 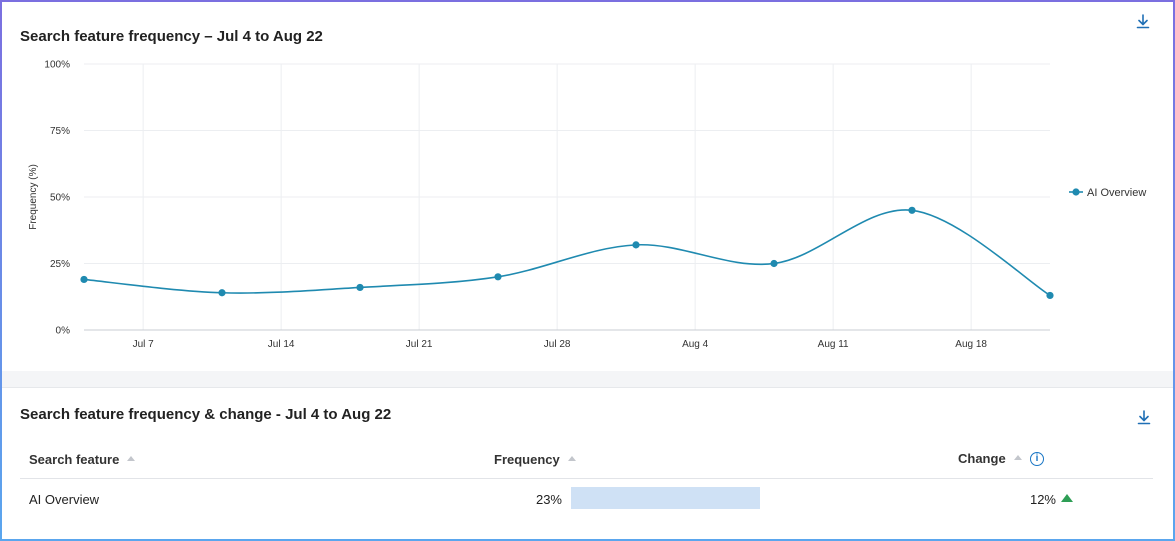 I want to click on y-tick-label: 50%, so click(x=60, y=198).